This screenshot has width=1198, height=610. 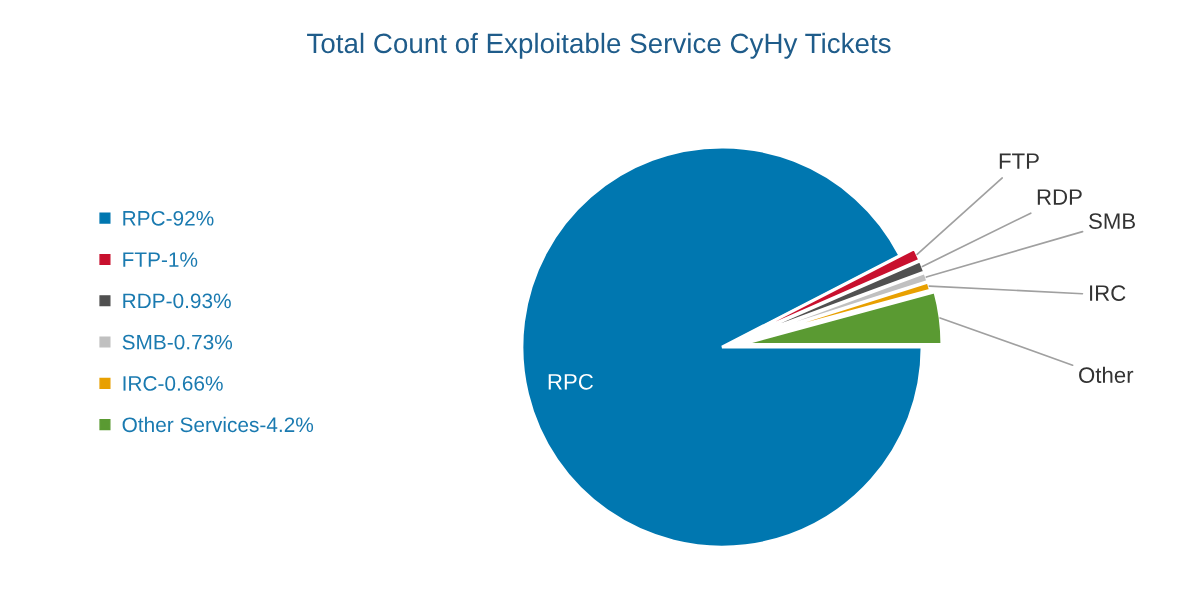 What do you see at coordinates (1112, 221) in the screenshot?
I see `text: SMB` at bounding box center [1112, 221].